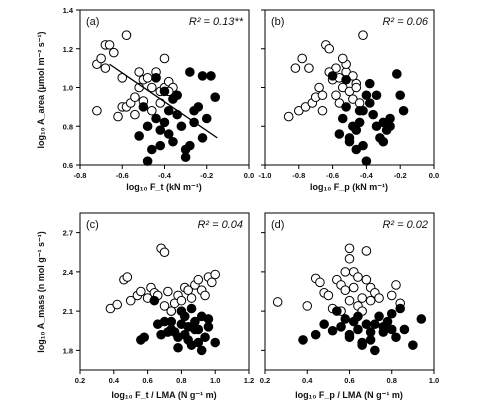 The image size is (487, 415). I want to click on x-tick-label: 0.4, so click(114, 380).